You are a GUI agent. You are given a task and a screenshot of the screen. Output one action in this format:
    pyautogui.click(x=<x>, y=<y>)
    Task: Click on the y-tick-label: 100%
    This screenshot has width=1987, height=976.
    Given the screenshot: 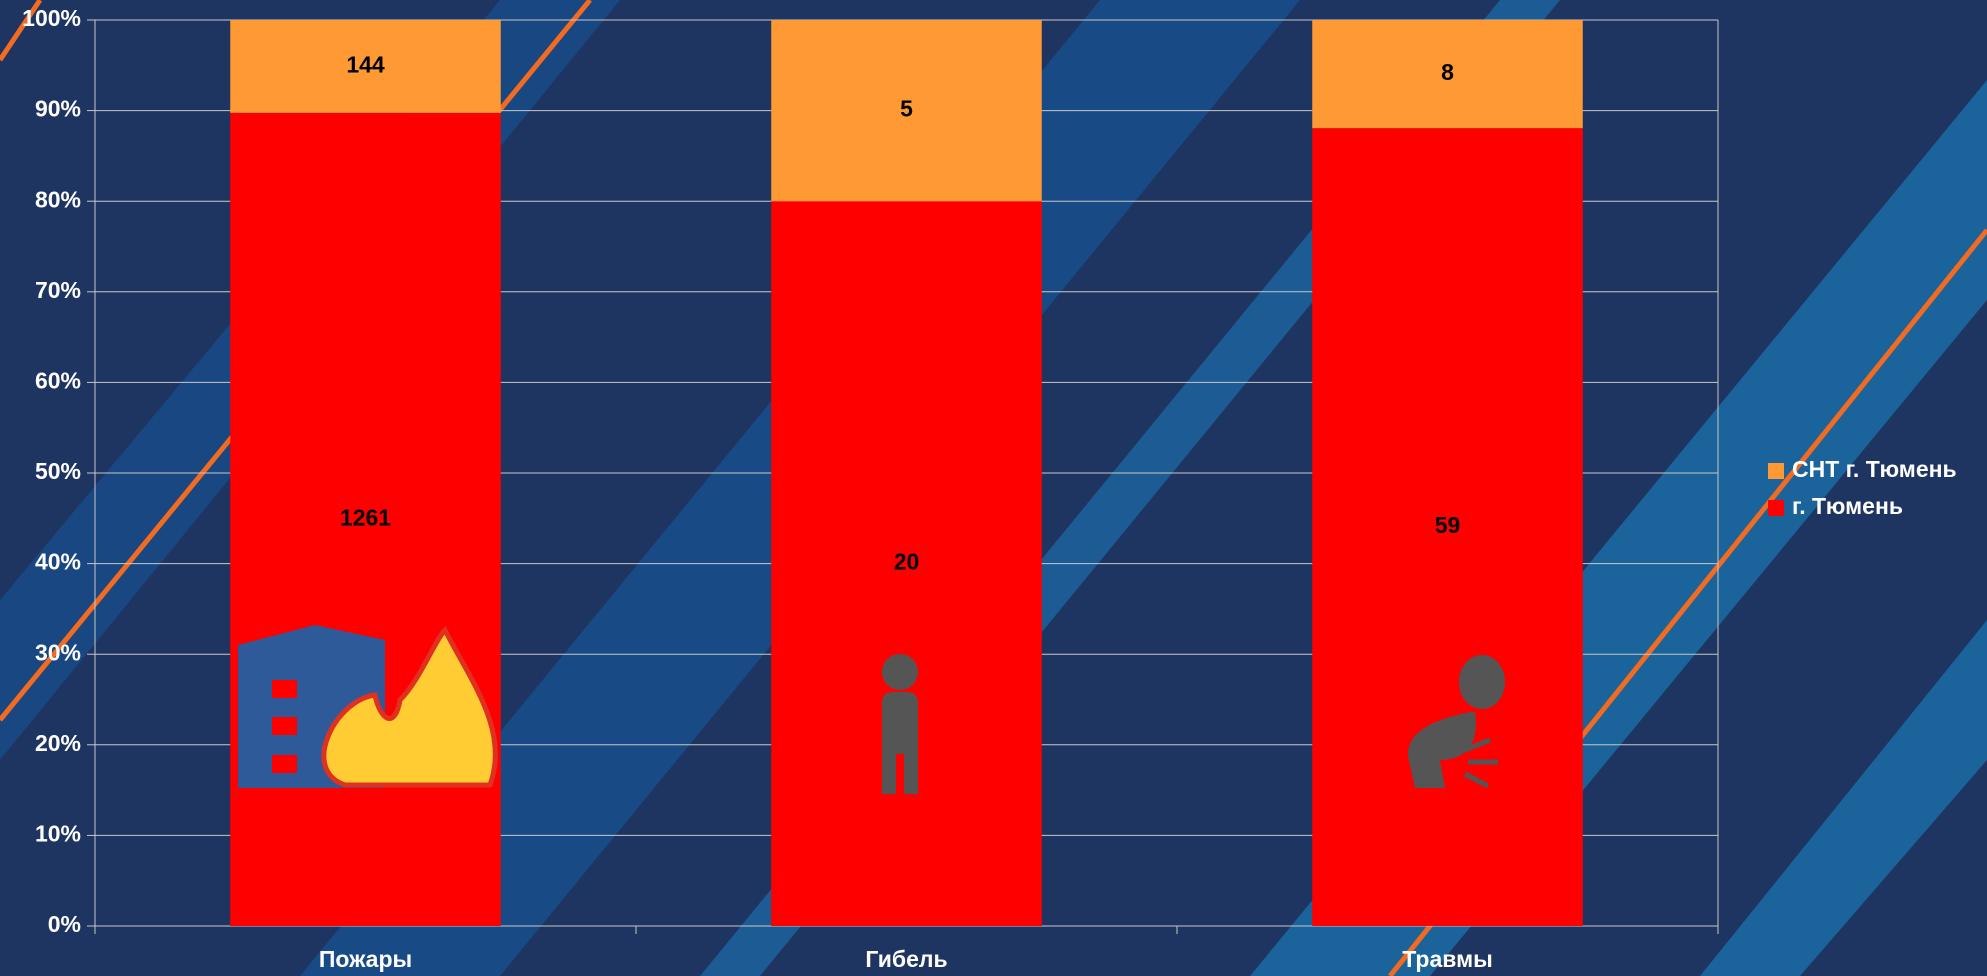 What is the action you would take?
    pyautogui.click(x=51, y=18)
    